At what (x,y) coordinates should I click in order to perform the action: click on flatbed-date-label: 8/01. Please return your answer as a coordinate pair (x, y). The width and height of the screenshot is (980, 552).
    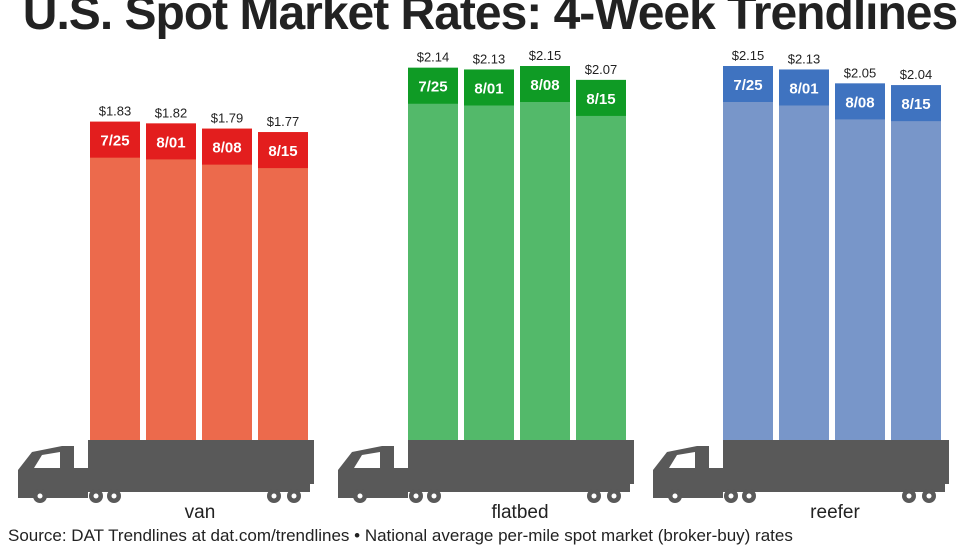
    Looking at the image, I should click on (488, 88).